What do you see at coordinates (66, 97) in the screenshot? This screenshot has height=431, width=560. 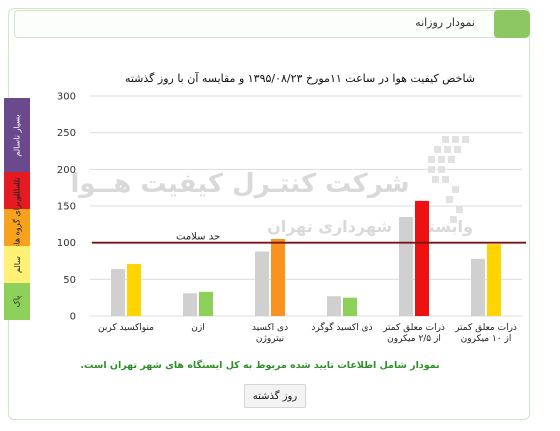 I see `y-tick-label: 300` at bounding box center [66, 97].